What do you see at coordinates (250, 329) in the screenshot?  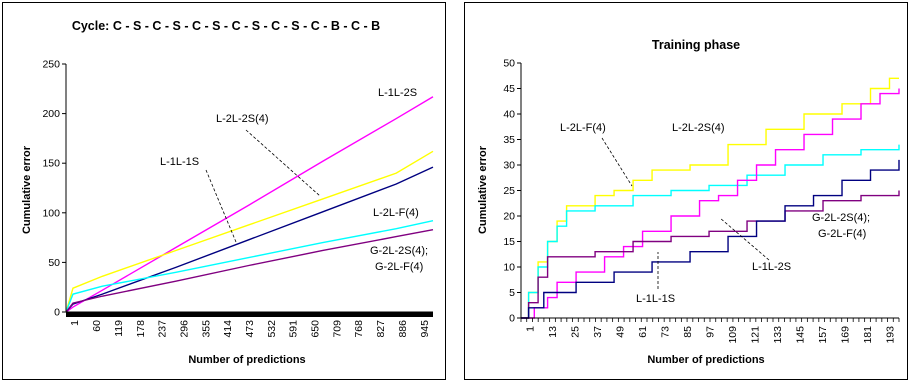 I see `x-tick-label: 473` at bounding box center [250, 329].